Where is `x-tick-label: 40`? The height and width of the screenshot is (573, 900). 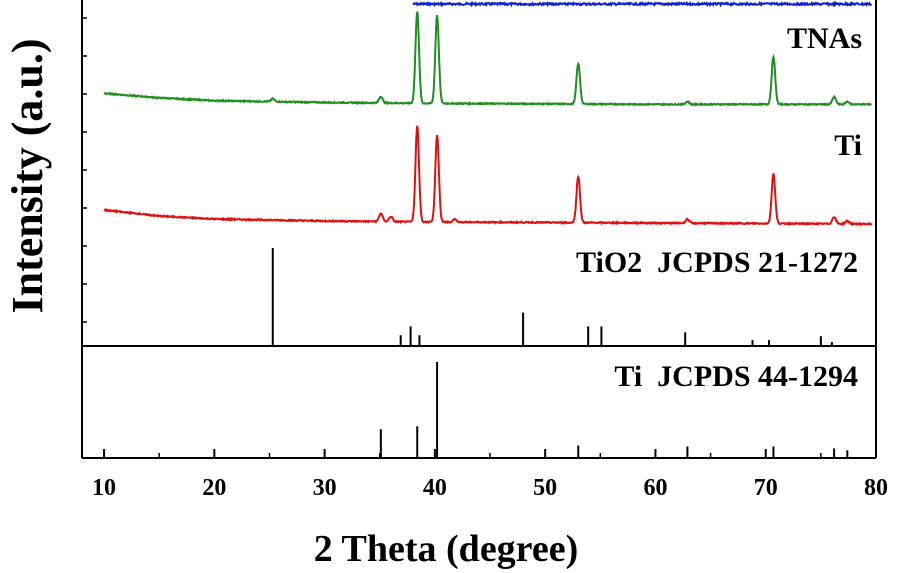 x-tick-label: 40 is located at coordinates (435, 488).